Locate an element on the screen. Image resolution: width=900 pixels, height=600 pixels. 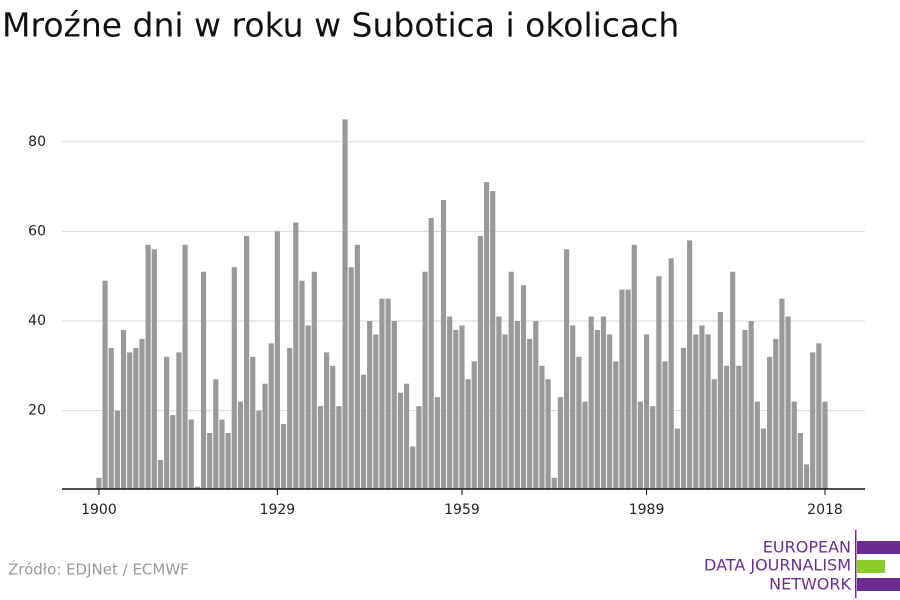
logo-line is located at coordinates (856, 564).